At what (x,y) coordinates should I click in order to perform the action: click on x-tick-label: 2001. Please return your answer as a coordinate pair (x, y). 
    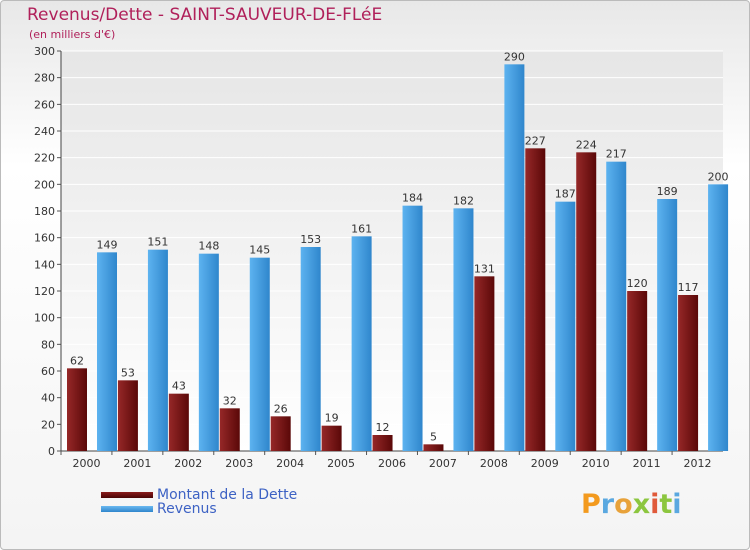
    Looking at the image, I should click on (137, 463).